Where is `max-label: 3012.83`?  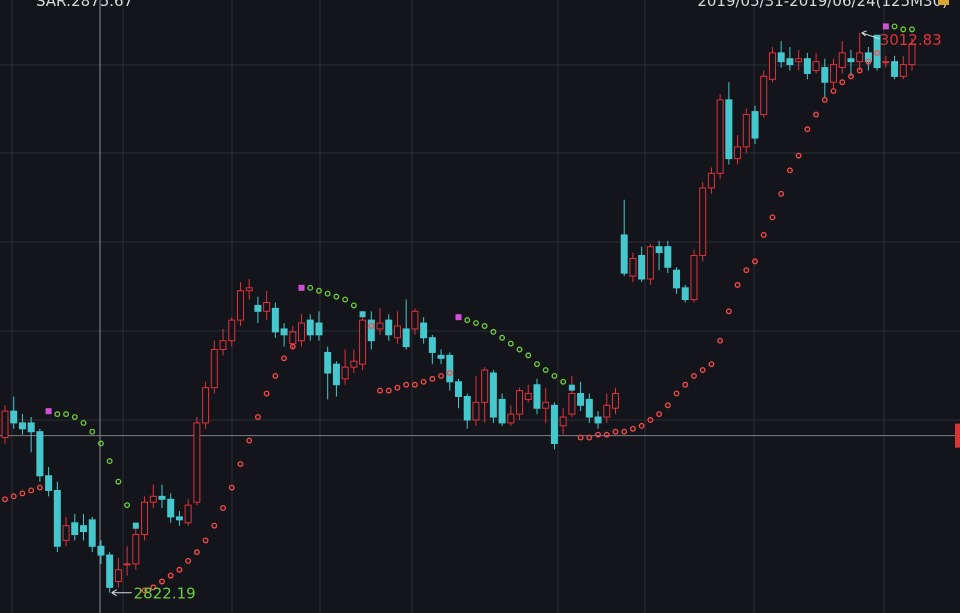 max-label: 3012.83 is located at coordinates (911, 40).